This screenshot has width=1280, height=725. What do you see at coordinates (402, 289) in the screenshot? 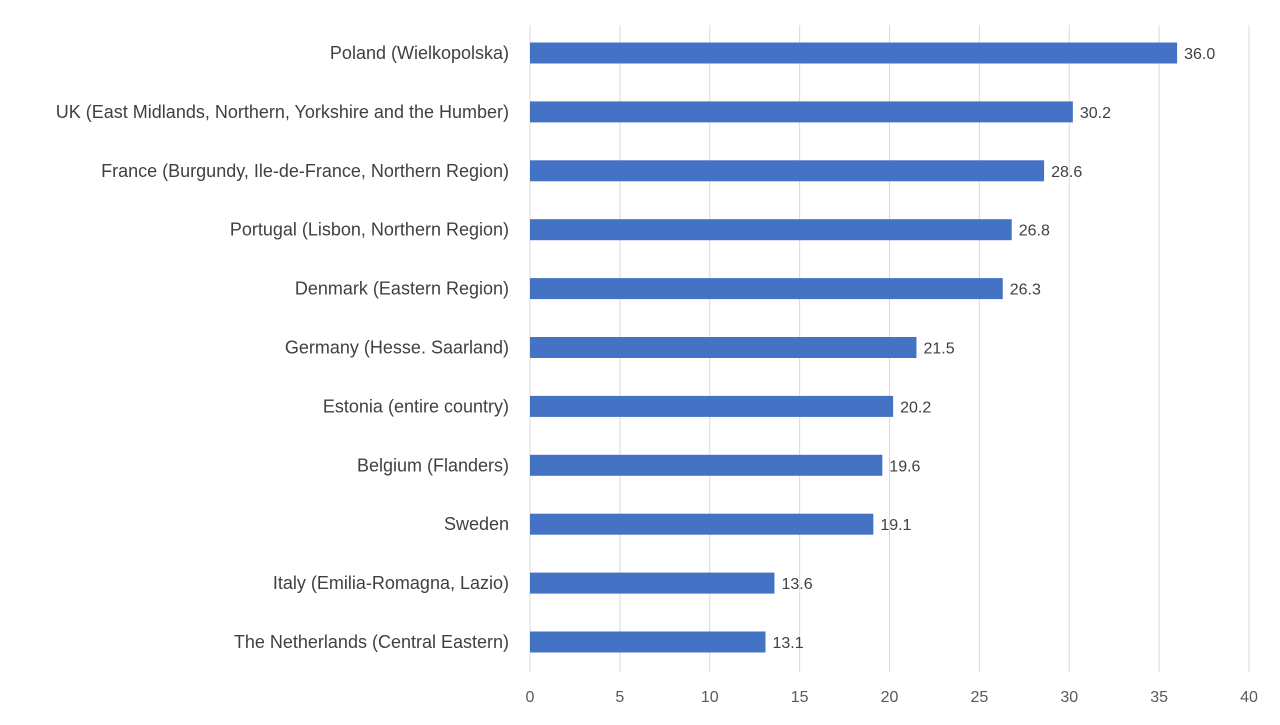
I see `category-label: Denmark (Eastern Region)` at bounding box center [402, 289].